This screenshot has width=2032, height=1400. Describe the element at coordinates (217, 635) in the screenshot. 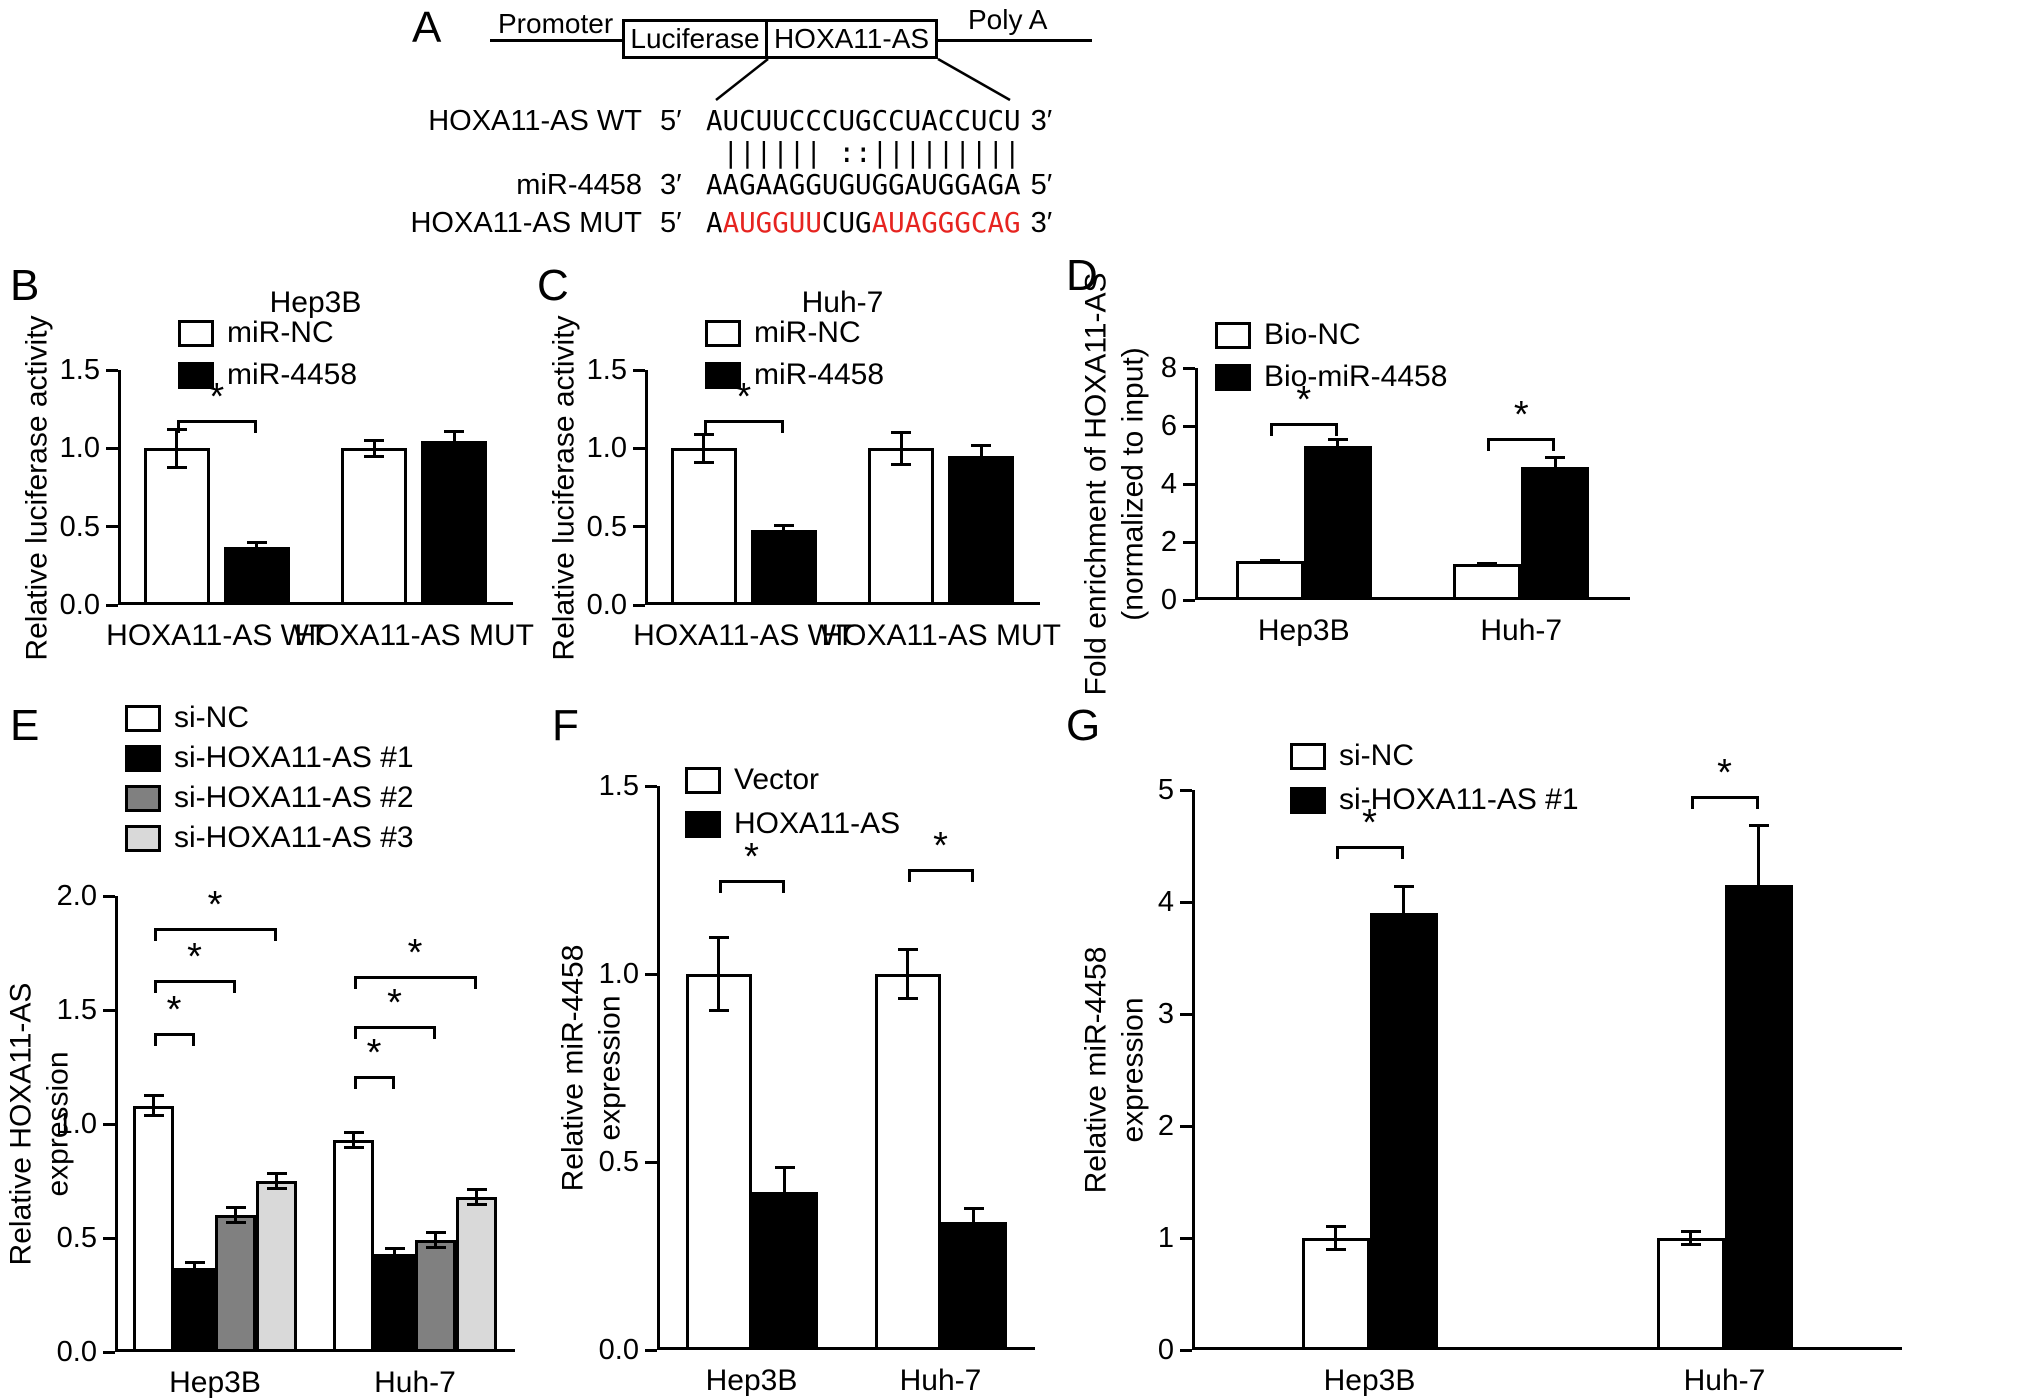

I see `x-category-label: HOXA11-AS WT` at that location.